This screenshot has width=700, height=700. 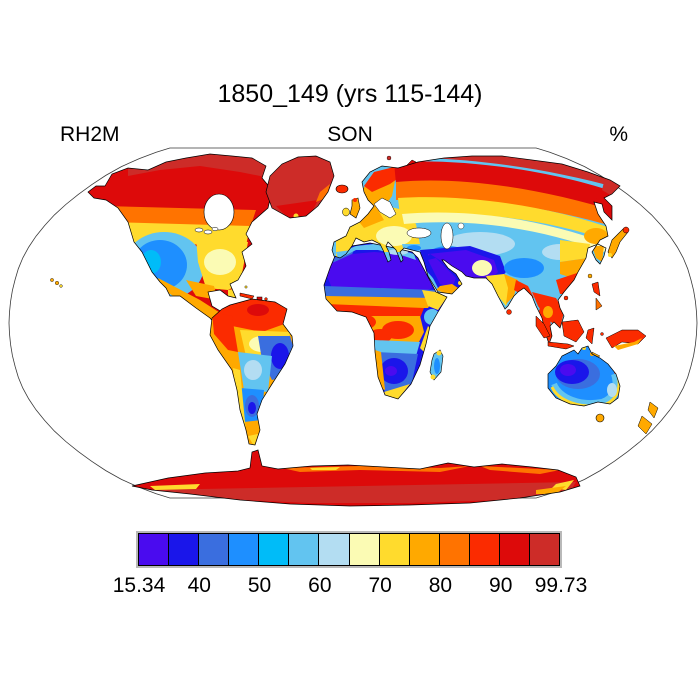 I want to click on coastline-antarctica, so click(x=356, y=478).